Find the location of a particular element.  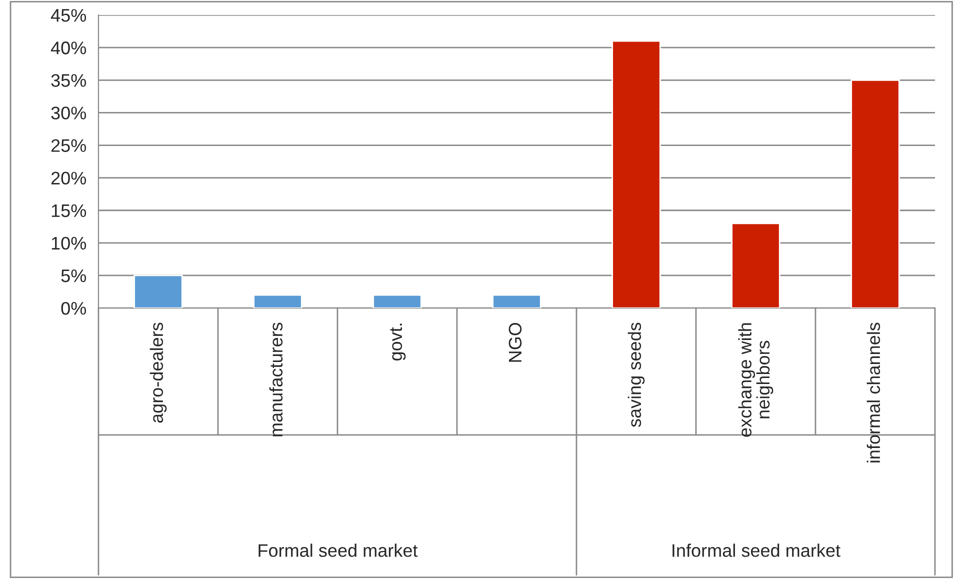

text: Formal seed market is located at coordinates (338, 550).